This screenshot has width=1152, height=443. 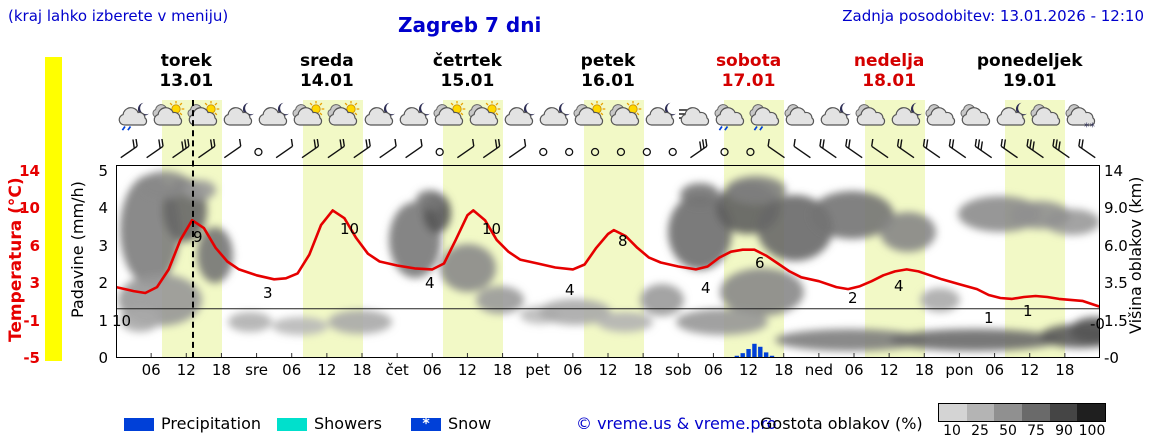 I want to click on day-header-name: ponedeljek, so click(x=1029, y=61).